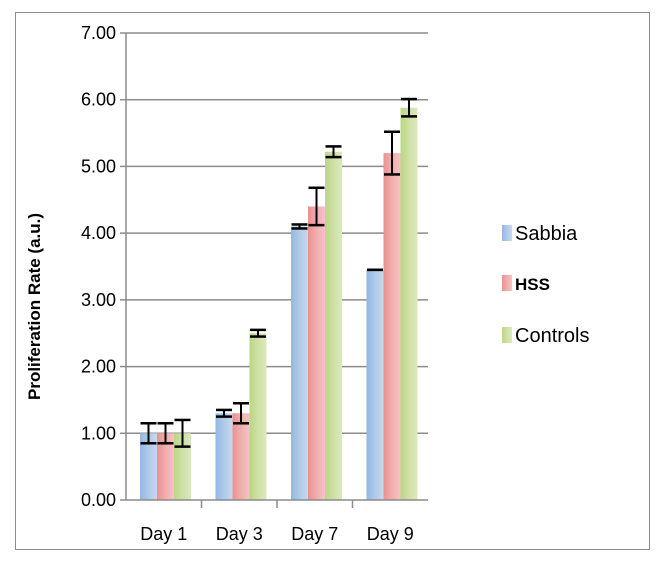 The width and height of the screenshot is (665, 562). I want to click on legend-label: Controls, so click(552, 336).